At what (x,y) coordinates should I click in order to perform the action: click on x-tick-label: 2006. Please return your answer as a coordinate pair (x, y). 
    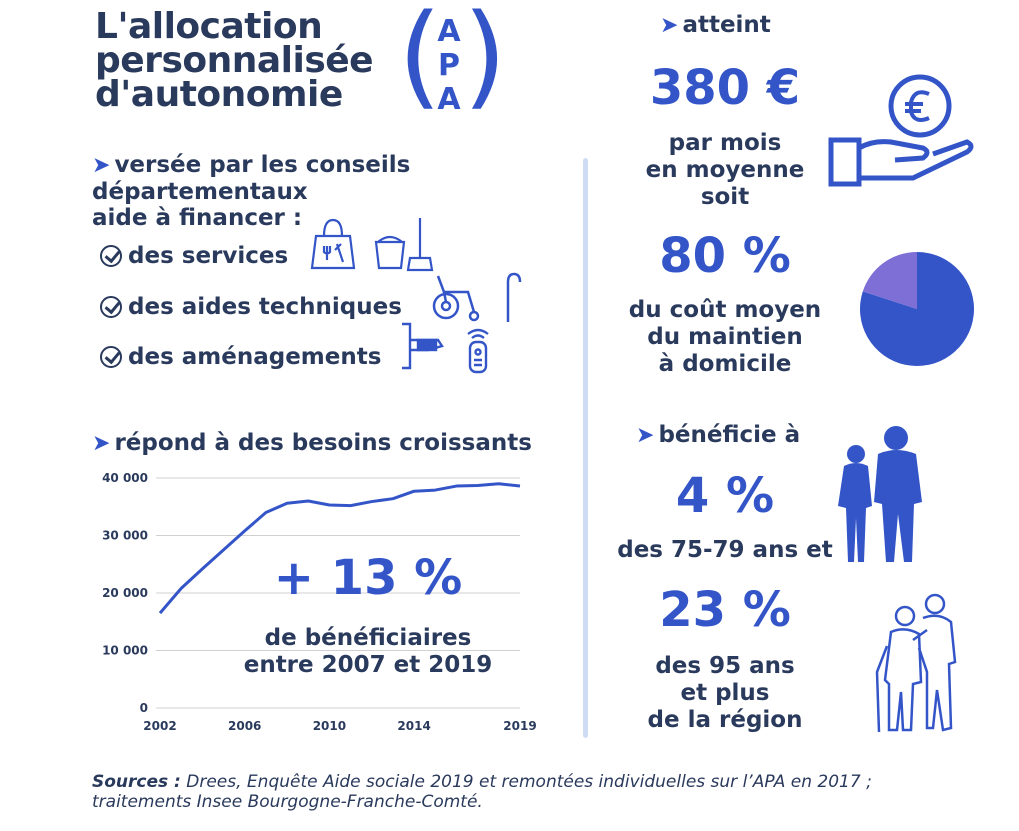
    Looking at the image, I should click on (244, 726).